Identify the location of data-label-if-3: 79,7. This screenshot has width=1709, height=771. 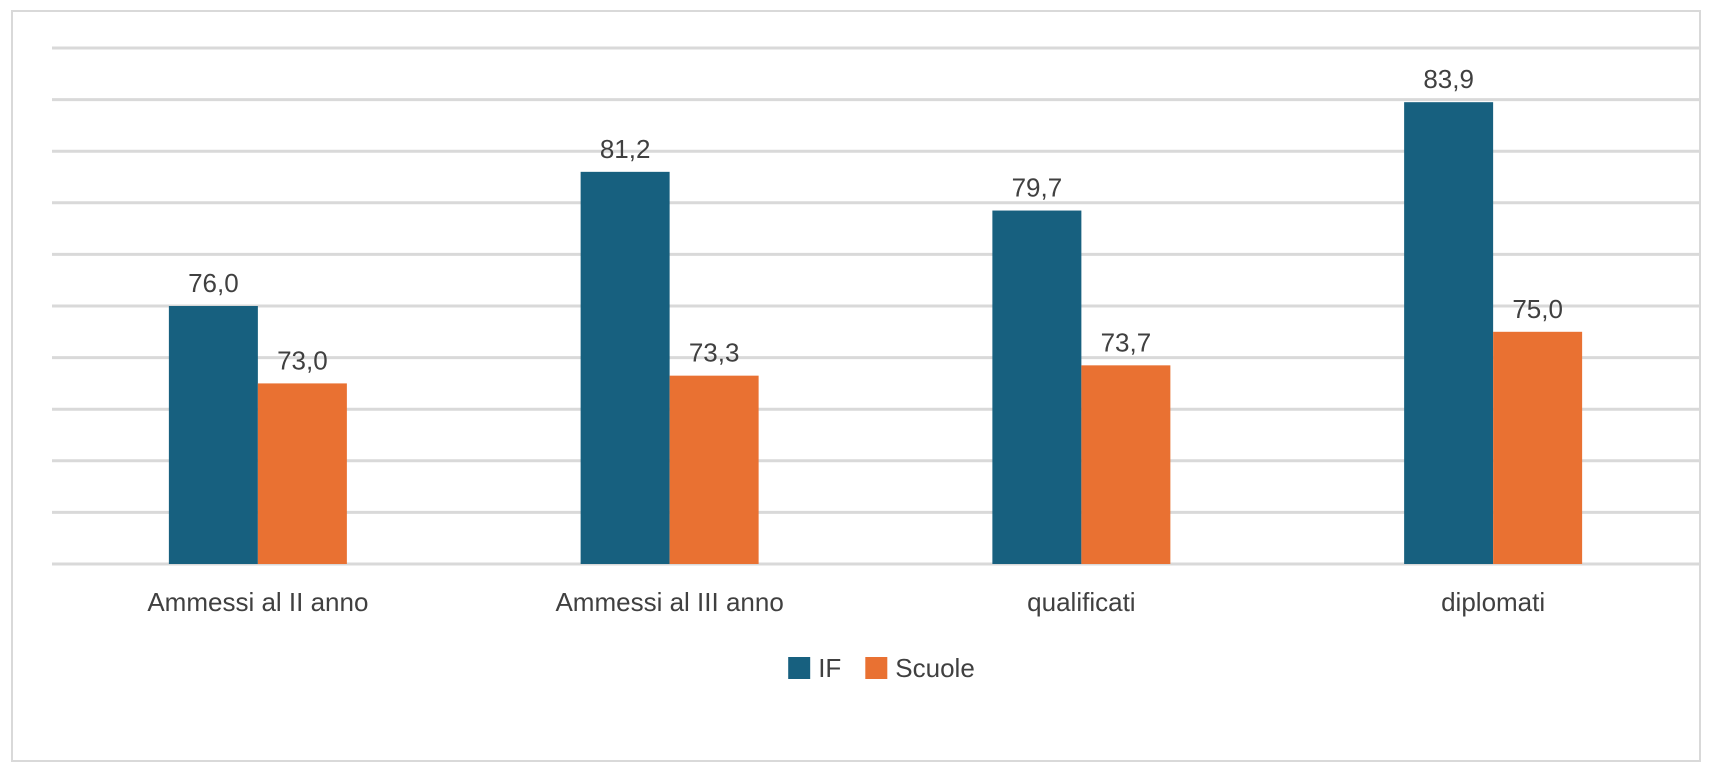
(1037, 188).